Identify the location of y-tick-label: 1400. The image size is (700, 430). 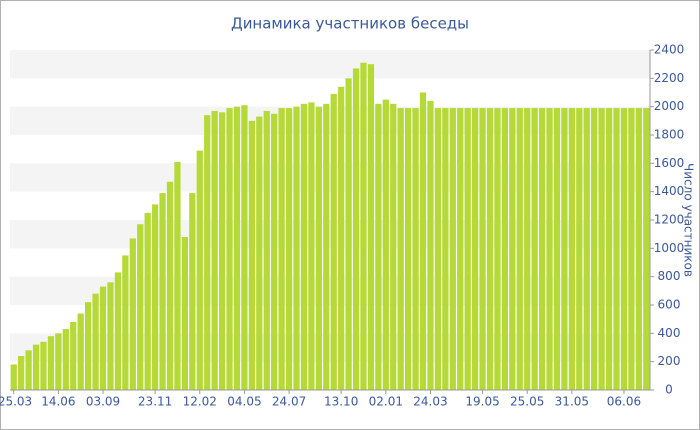
(669, 191).